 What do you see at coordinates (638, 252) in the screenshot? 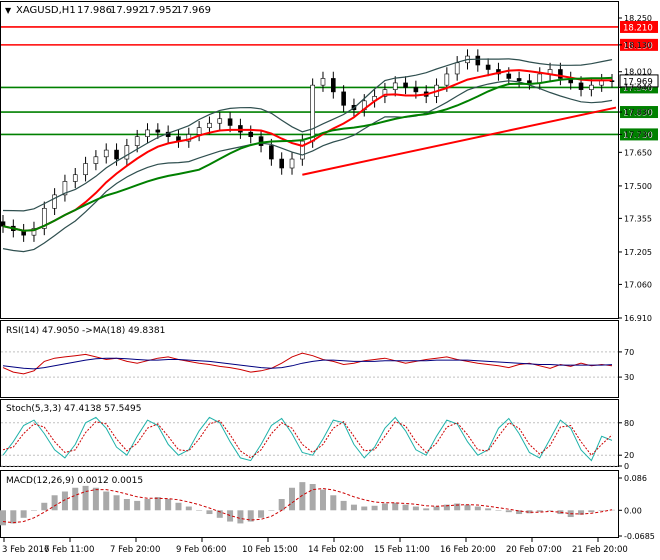
I see `price-tick-label: 17.205` at bounding box center [638, 252].